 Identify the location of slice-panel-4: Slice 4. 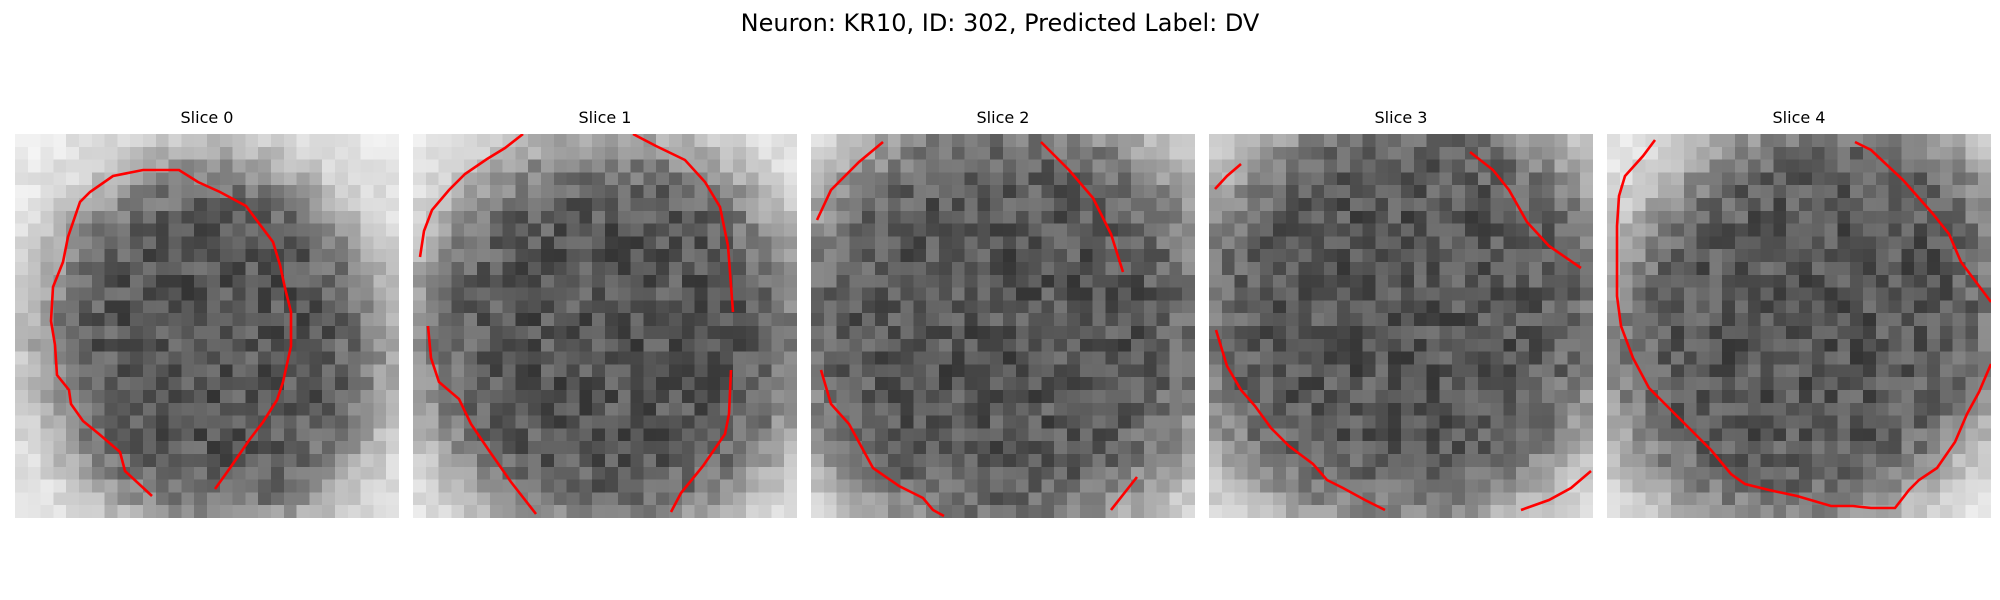
(1799, 313).